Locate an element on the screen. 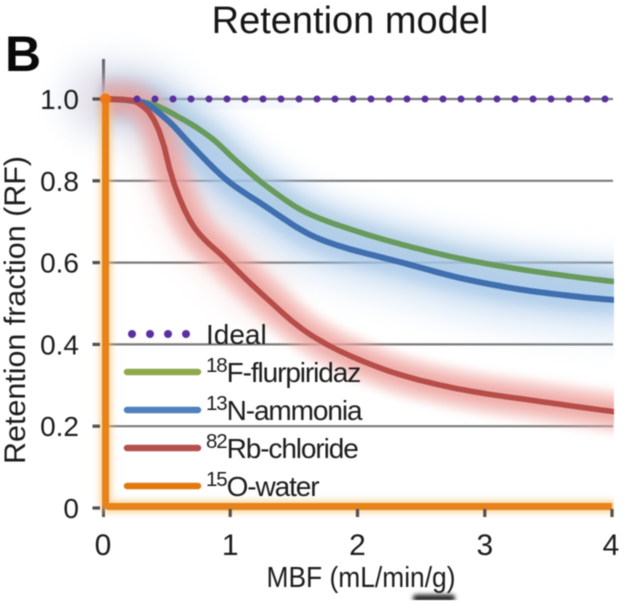 The width and height of the screenshot is (624, 605). svg-text: 82Rb-chloride is located at coordinates (282, 447).